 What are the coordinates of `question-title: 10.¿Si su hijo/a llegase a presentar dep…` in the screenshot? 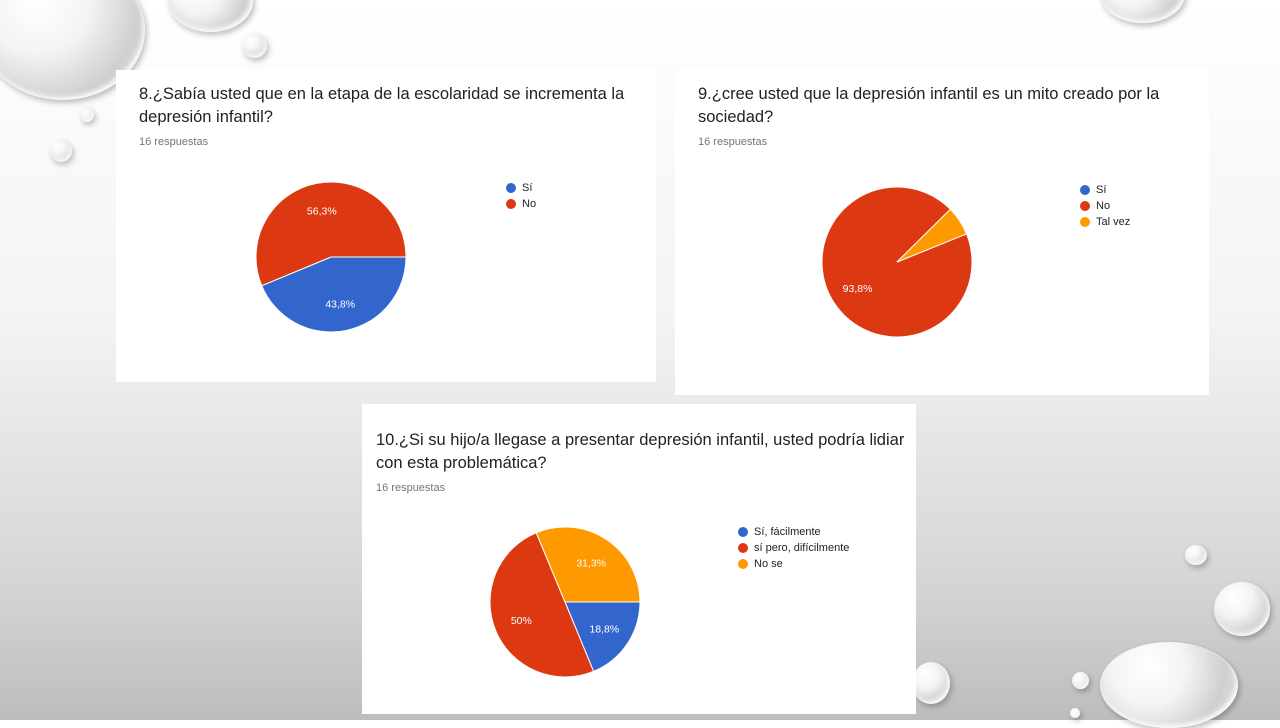 It's located at (640, 451).